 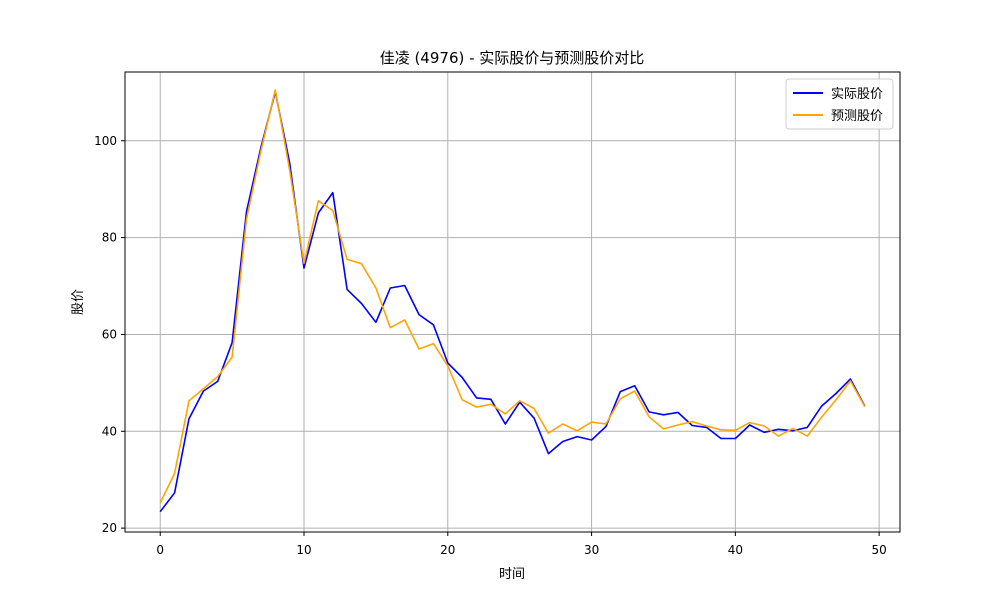 What do you see at coordinates (447, 550) in the screenshot?
I see `x-tick-label: 20` at bounding box center [447, 550].